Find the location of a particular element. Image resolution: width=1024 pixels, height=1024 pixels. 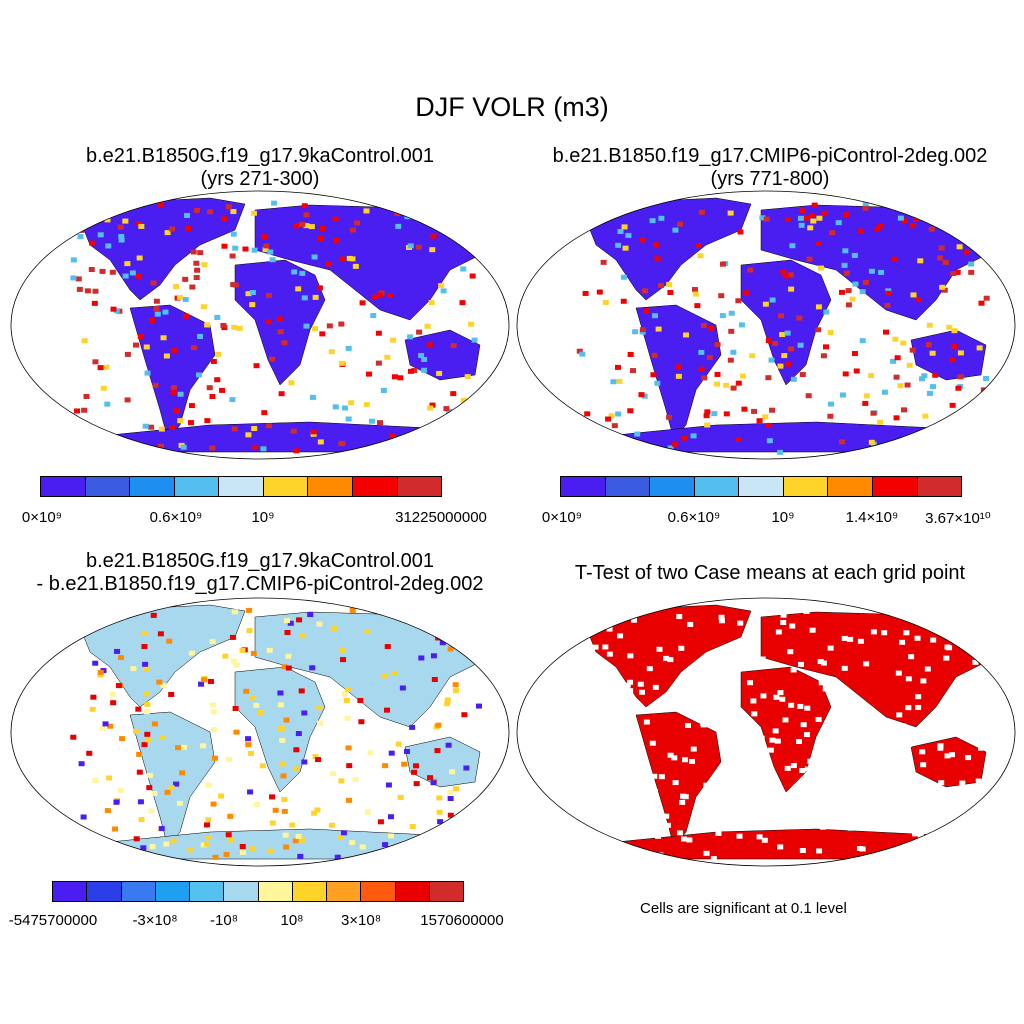

land-area is located at coordinates (172, 779).